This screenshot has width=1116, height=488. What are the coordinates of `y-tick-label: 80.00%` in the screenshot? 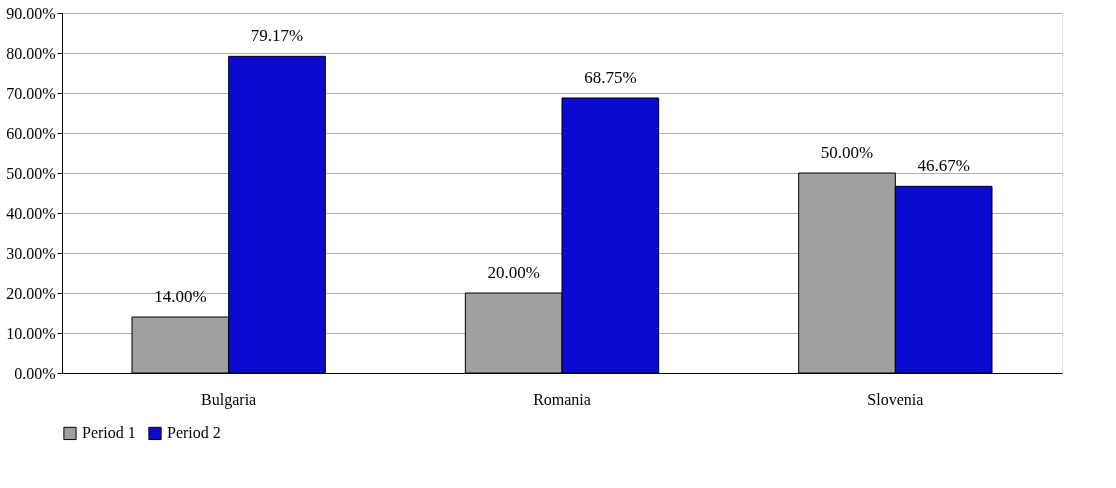 It's located at (31, 53).